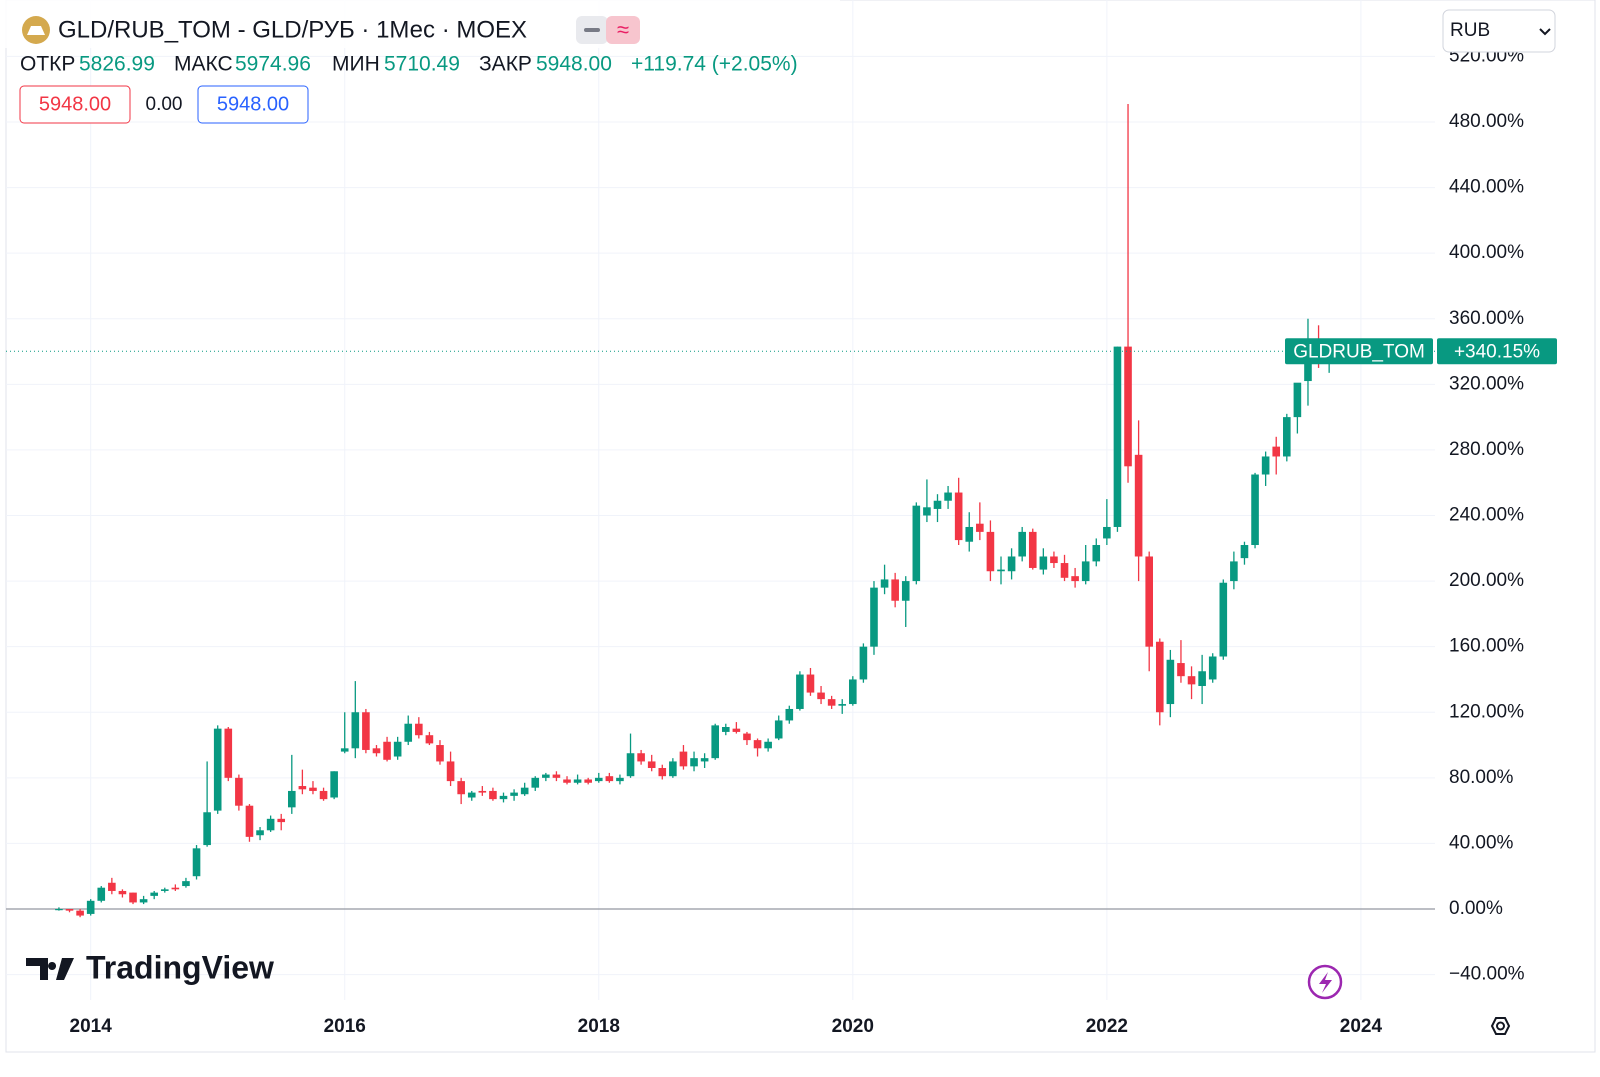 The image size is (1600, 1077). I want to click on ohlc-value: 5974.96, so click(273, 64).